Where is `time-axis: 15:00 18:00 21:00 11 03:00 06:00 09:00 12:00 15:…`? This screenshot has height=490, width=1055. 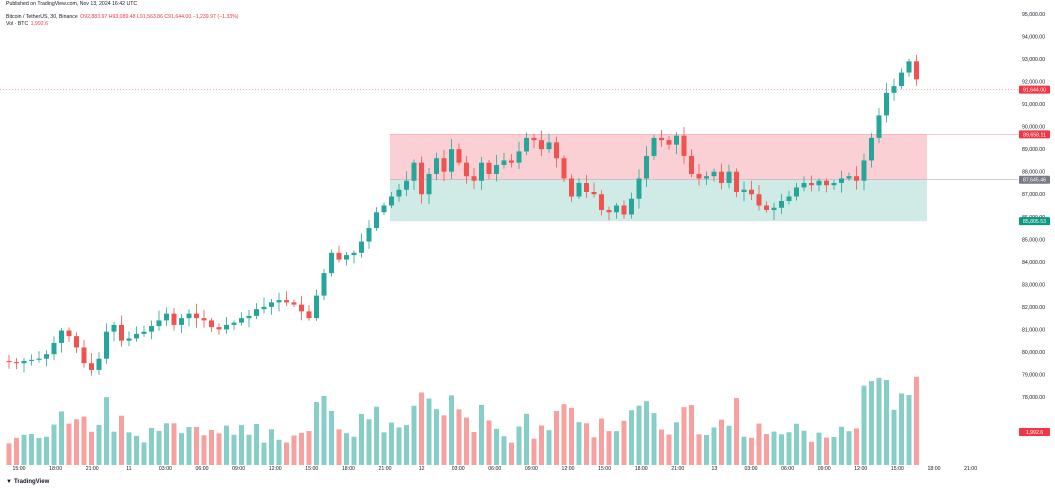
time-axis: 15:00 18:00 21:00 11 03:00 06:00 09:00 12:00 15:… is located at coordinates (495, 469).